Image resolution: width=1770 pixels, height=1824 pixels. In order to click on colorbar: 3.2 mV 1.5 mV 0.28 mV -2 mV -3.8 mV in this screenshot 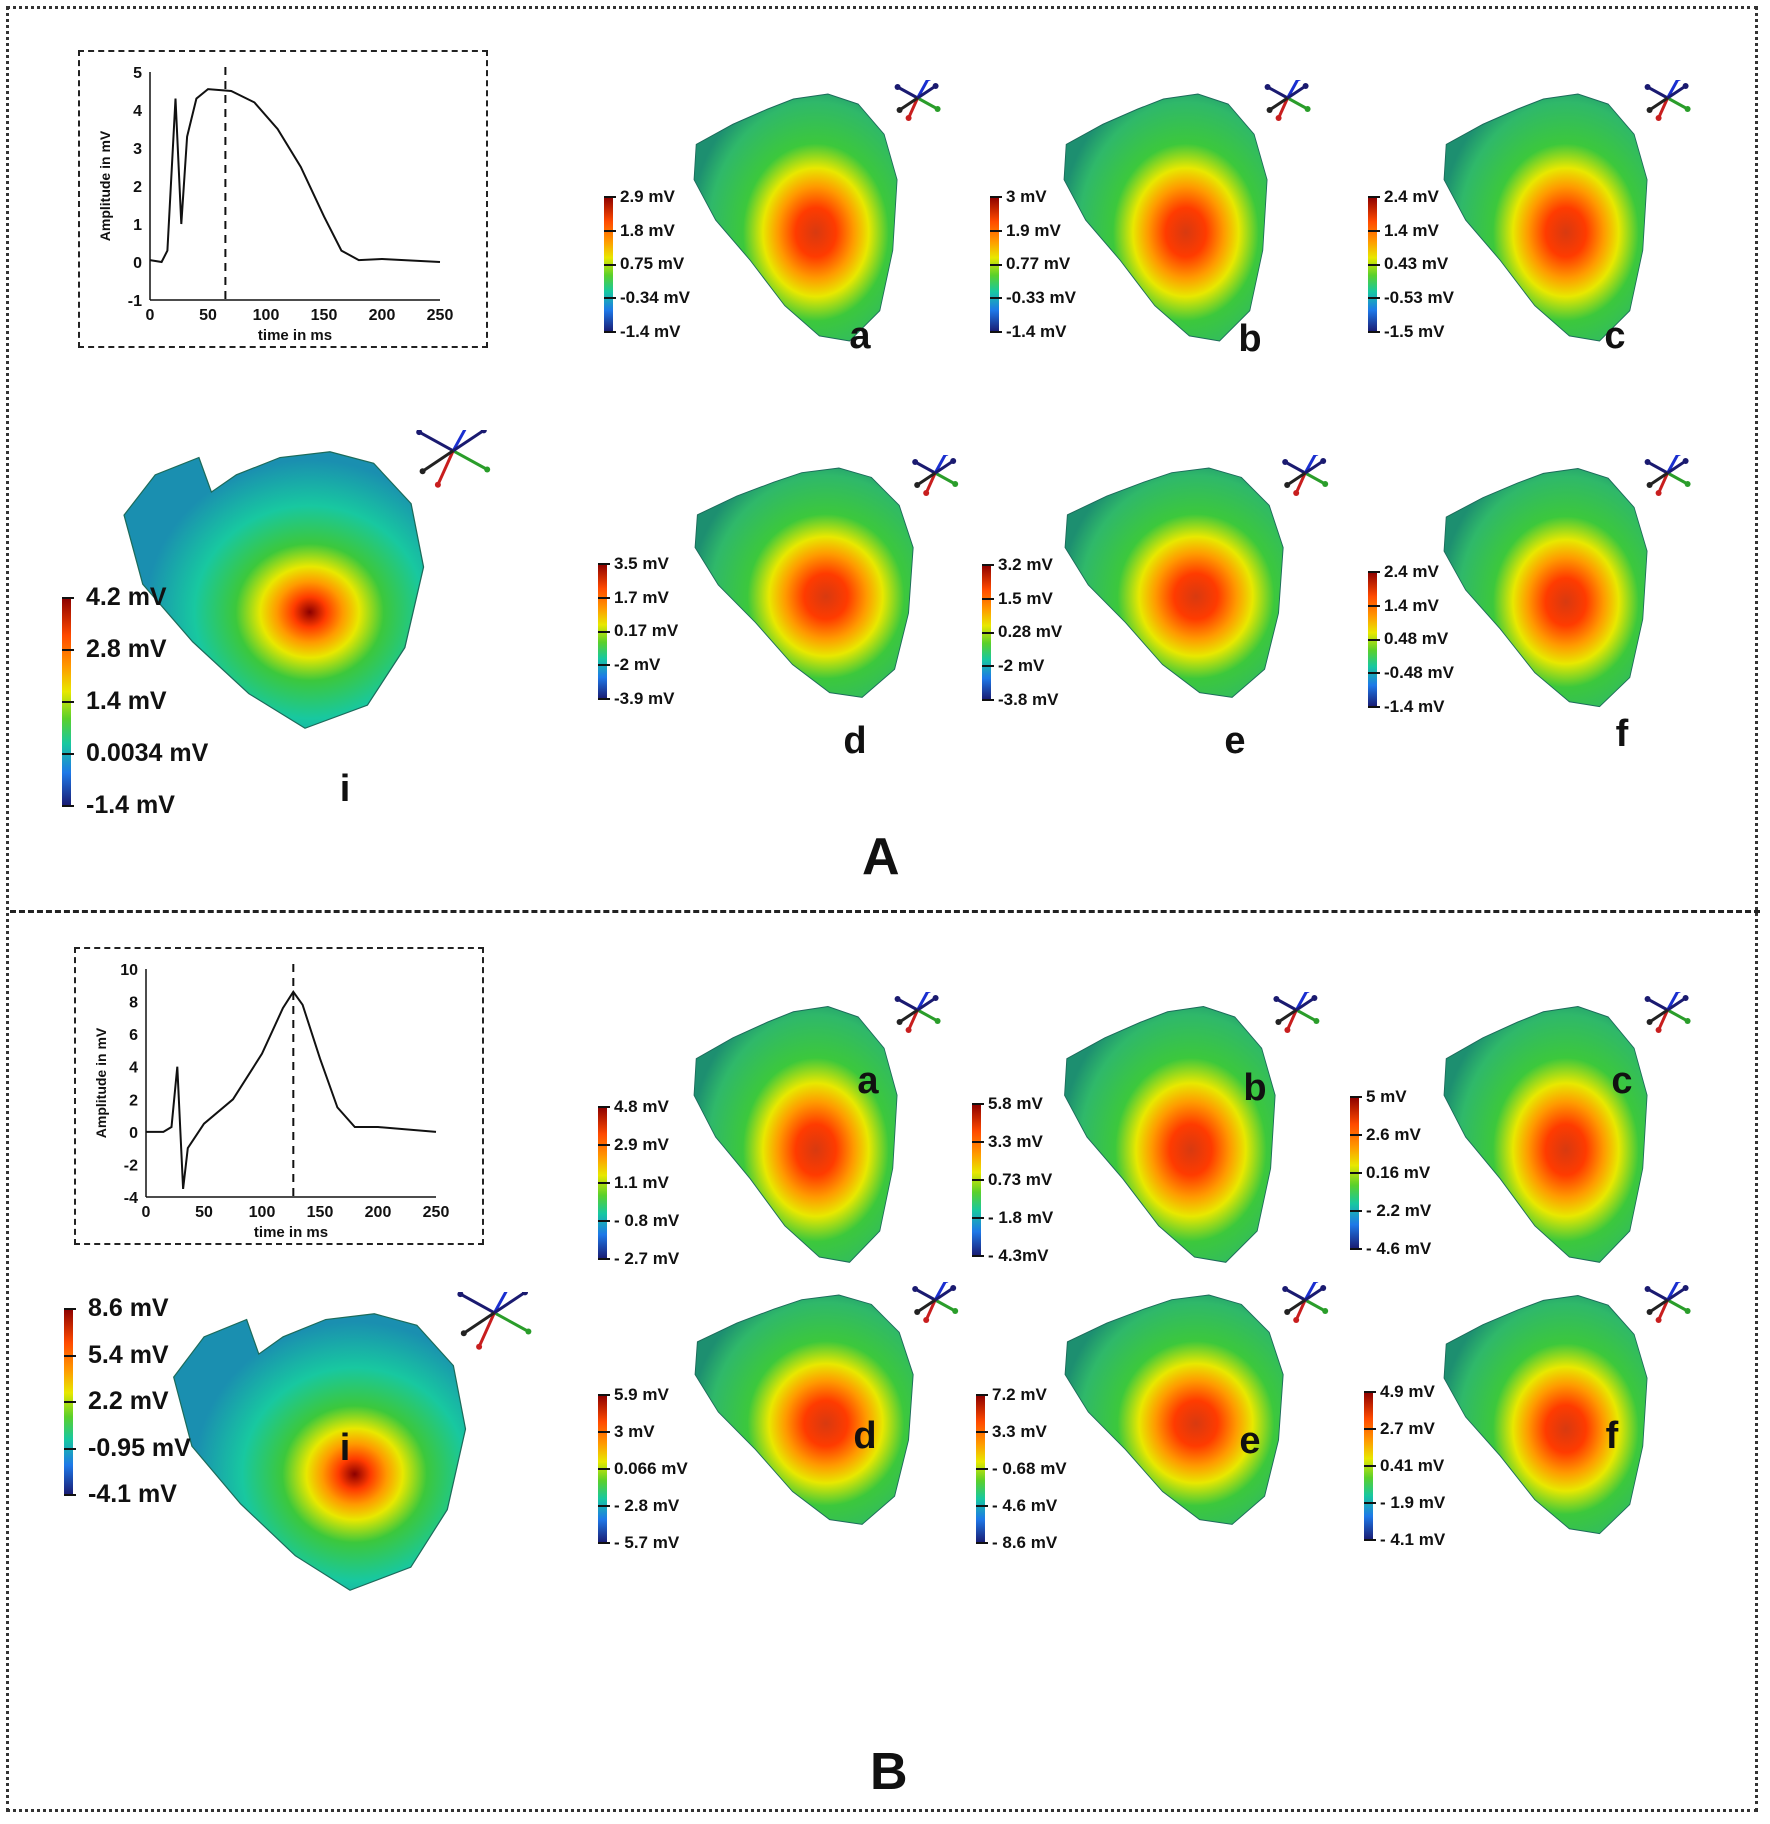, I will do `click(1067, 632)`.